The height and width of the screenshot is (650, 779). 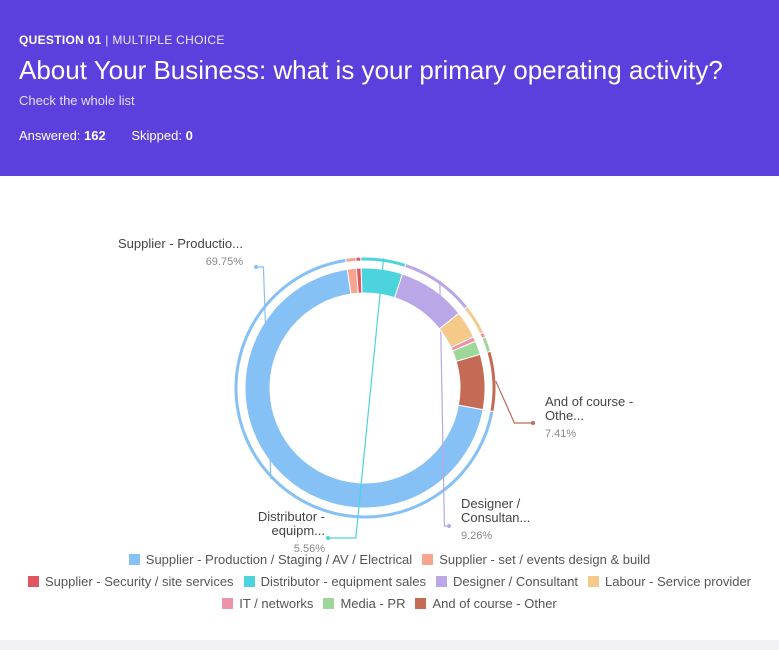 What do you see at coordinates (589, 401) in the screenshot?
I see `callout-label: And of course -` at bounding box center [589, 401].